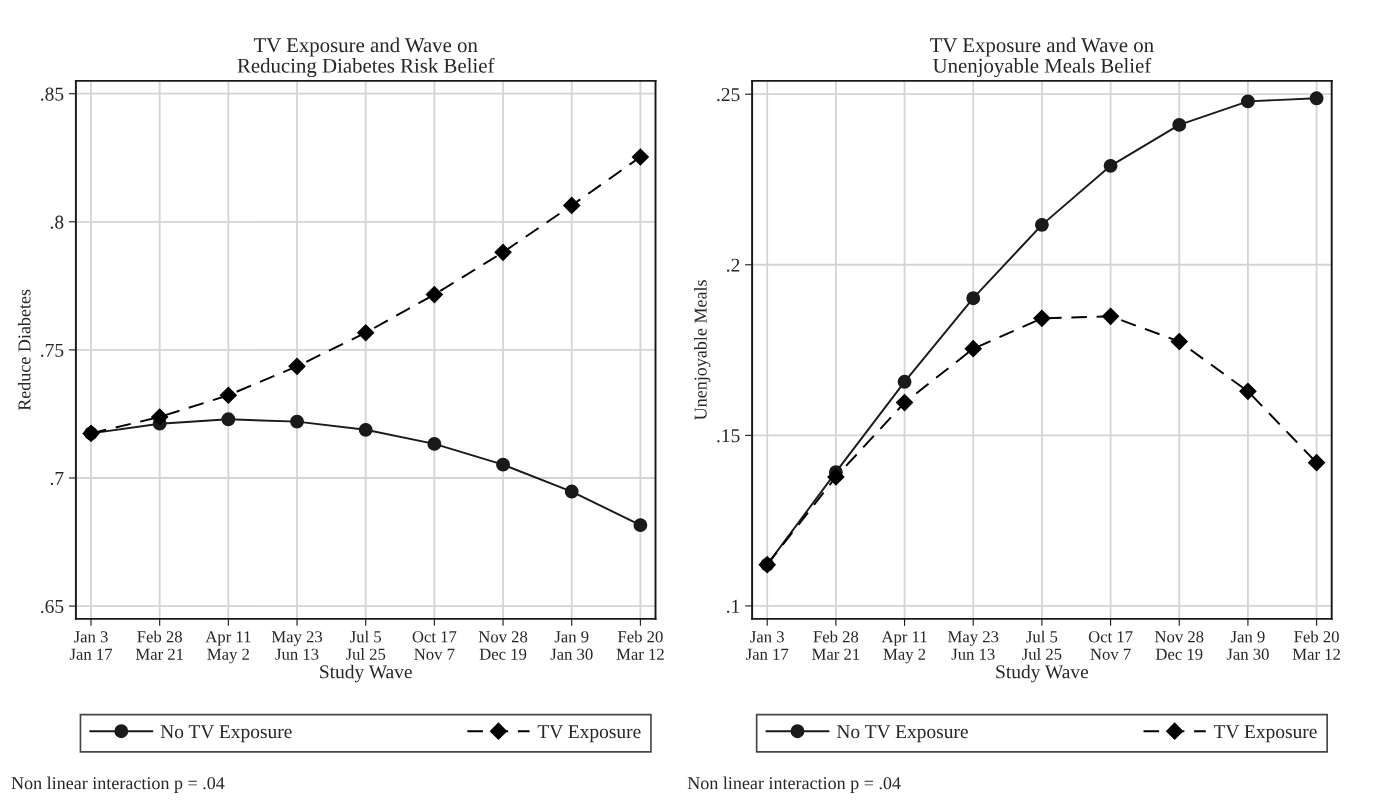  I want to click on y-tick-label: .7, so click(57, 479).